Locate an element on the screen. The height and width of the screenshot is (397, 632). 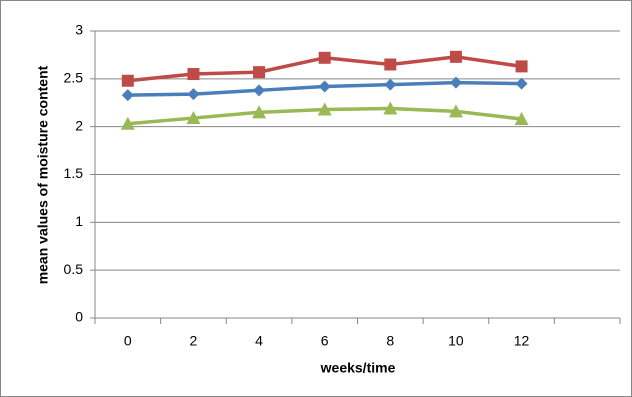
x-tick-label: 0 is located at coordinates (128, 341).